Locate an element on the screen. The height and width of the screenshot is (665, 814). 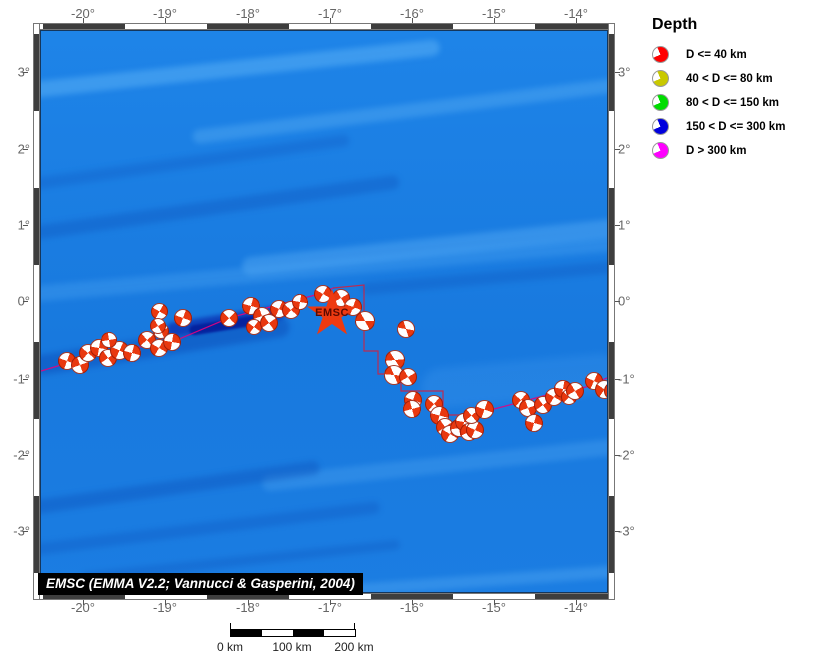
legend-item-label: D <= 40 km is located at coordinates (716, 54).